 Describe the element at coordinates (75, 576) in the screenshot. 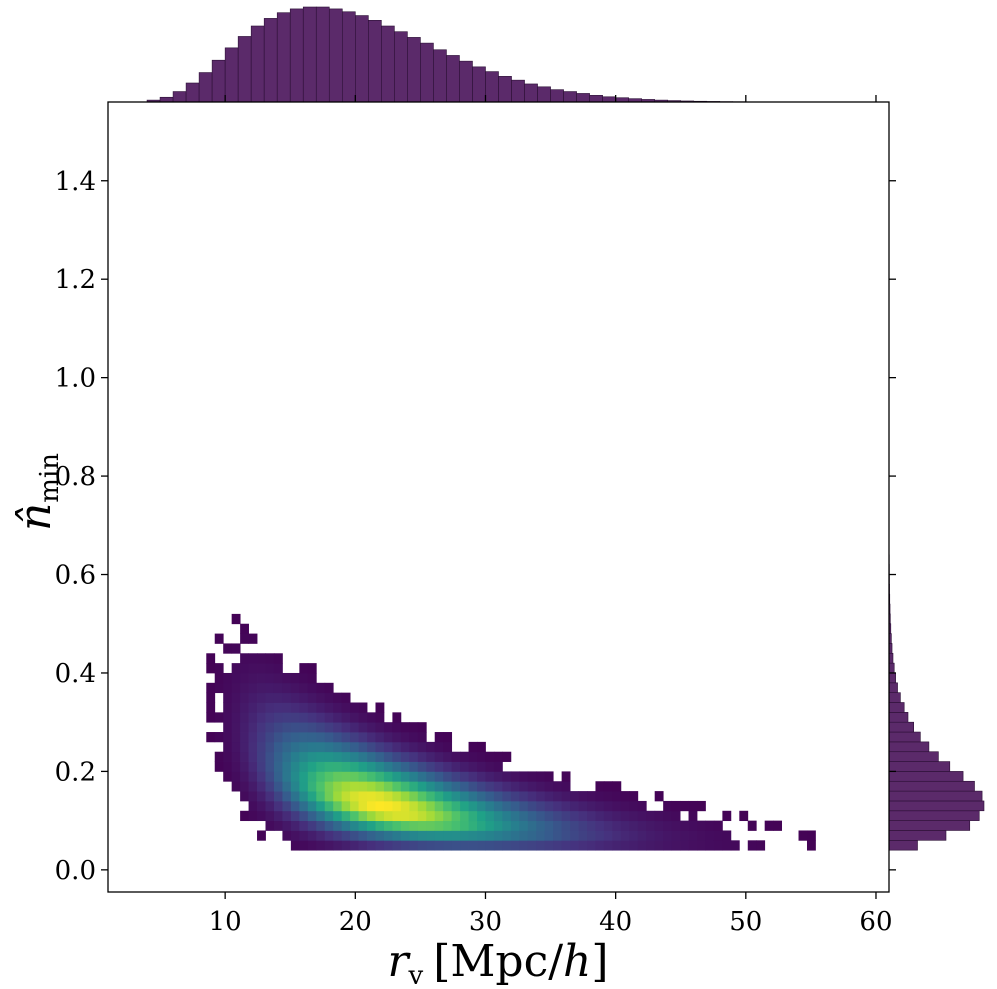

I see `y-tick-label: 0.6` at that location.